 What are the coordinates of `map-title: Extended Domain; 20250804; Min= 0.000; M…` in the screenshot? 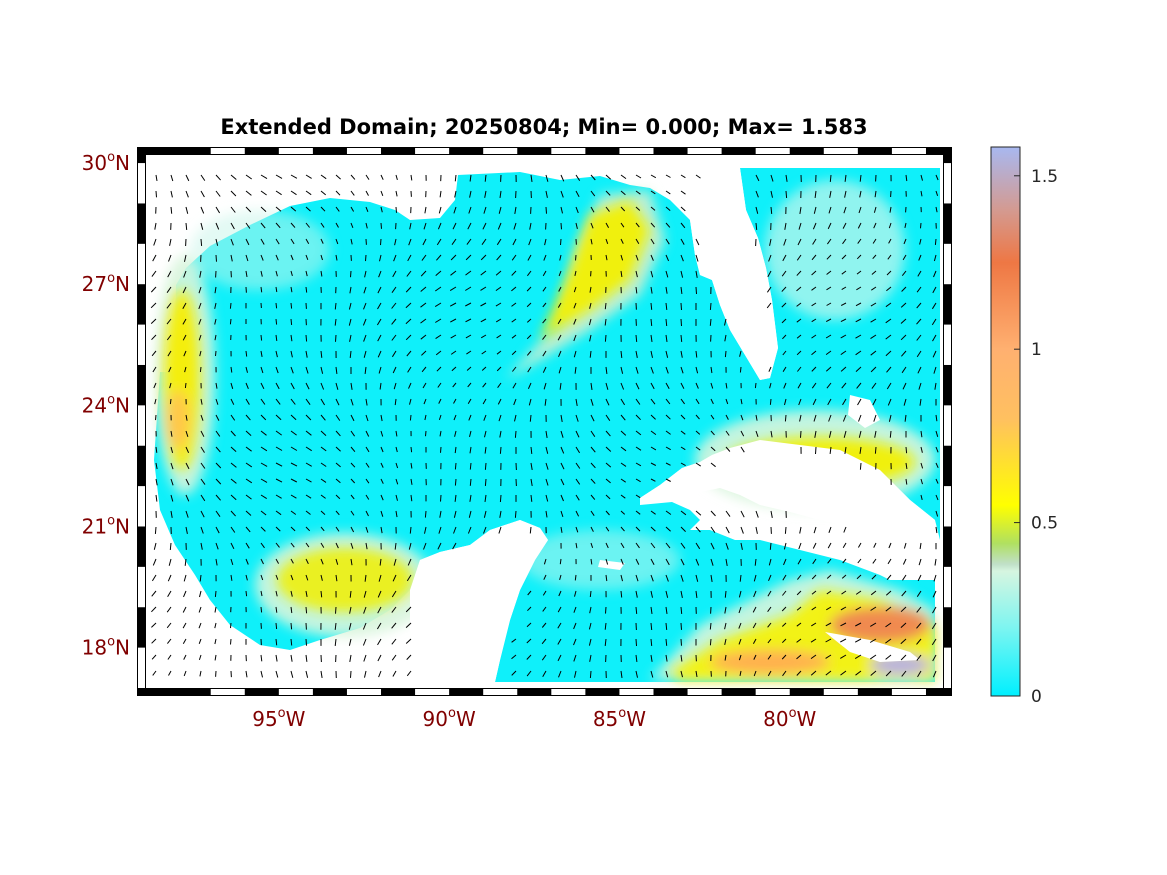 It's located at (543, 127).